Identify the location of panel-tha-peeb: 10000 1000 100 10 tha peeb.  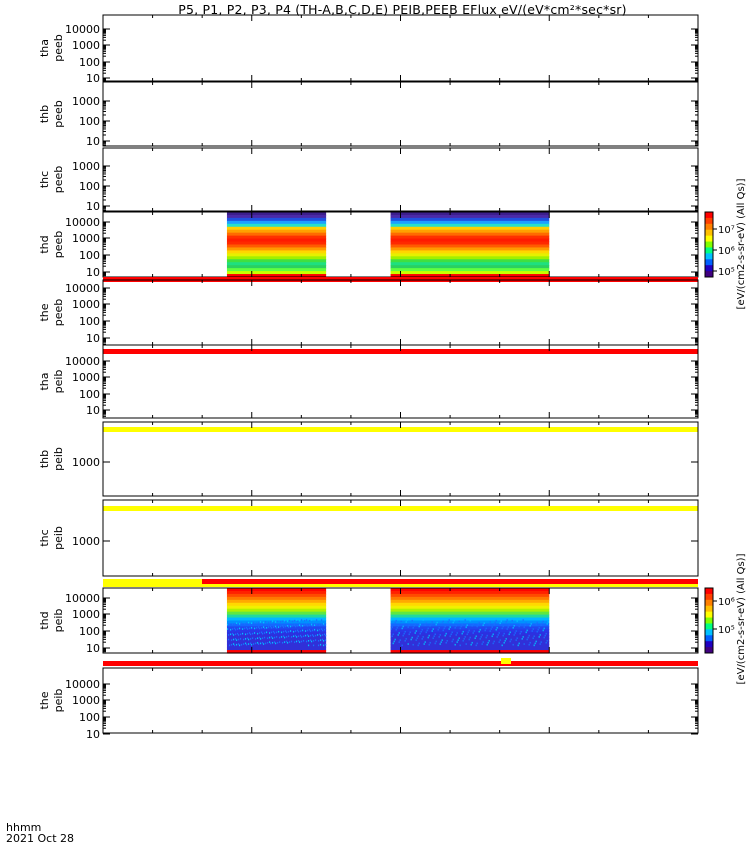
(368, 49).